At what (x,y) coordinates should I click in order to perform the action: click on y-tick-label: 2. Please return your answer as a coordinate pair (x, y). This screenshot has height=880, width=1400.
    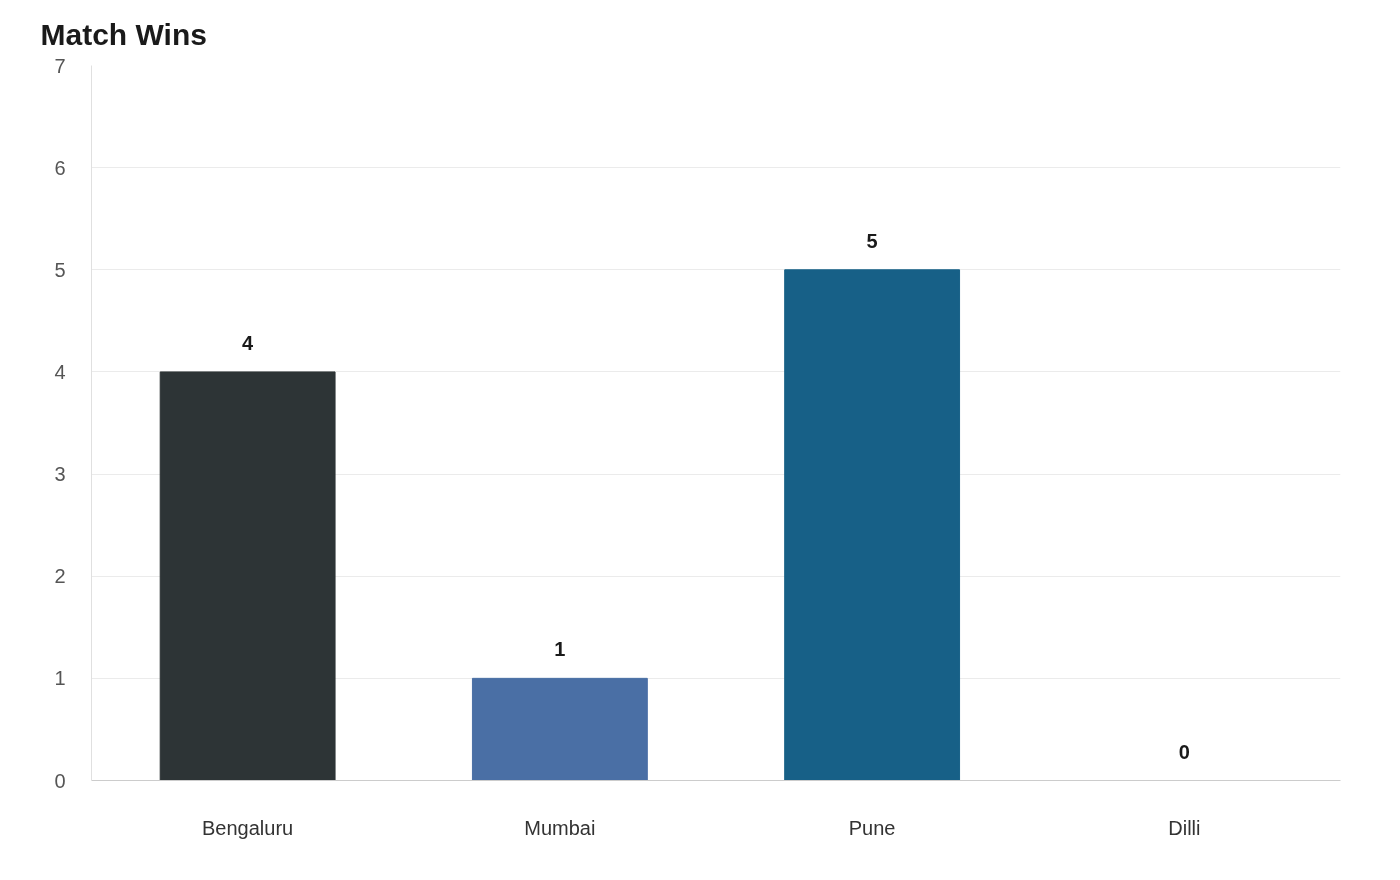
    Looking at the image, I should click on (60, 576).